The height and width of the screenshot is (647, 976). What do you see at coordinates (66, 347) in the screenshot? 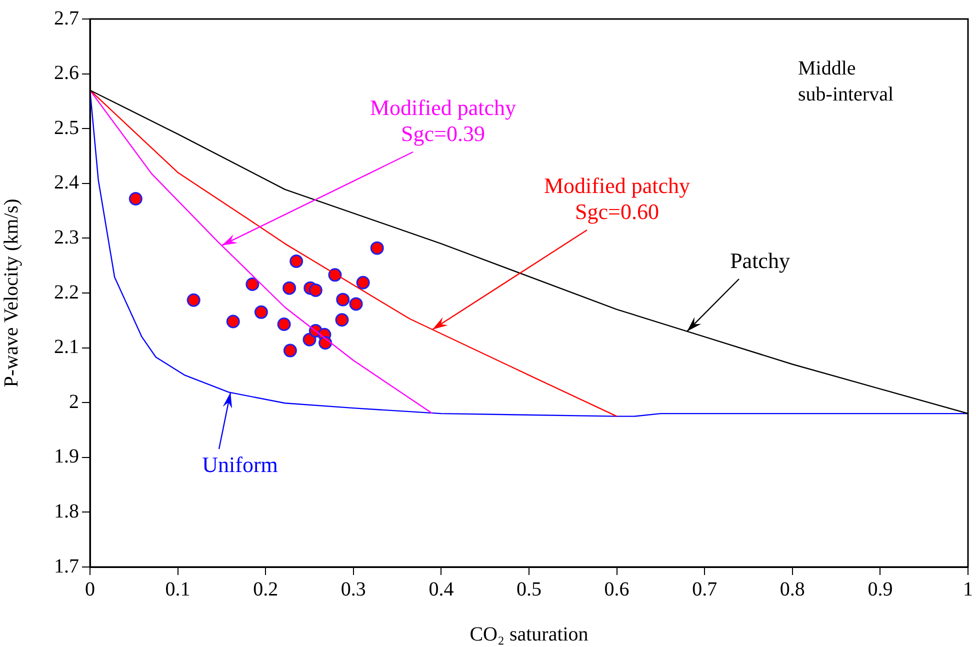
I see `y-tick-label: 2.1` at bounding box center [66, 347].